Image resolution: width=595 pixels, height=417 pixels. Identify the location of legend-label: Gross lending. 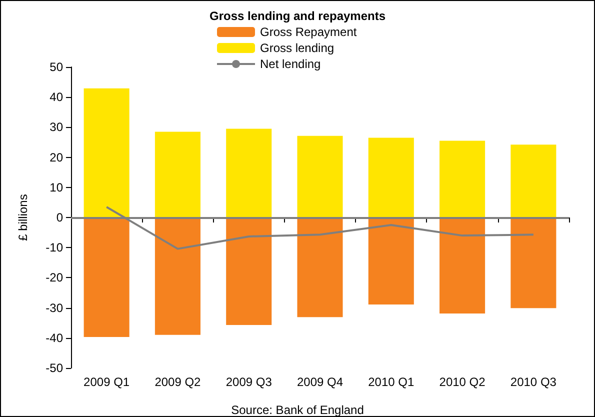
(297, 48).